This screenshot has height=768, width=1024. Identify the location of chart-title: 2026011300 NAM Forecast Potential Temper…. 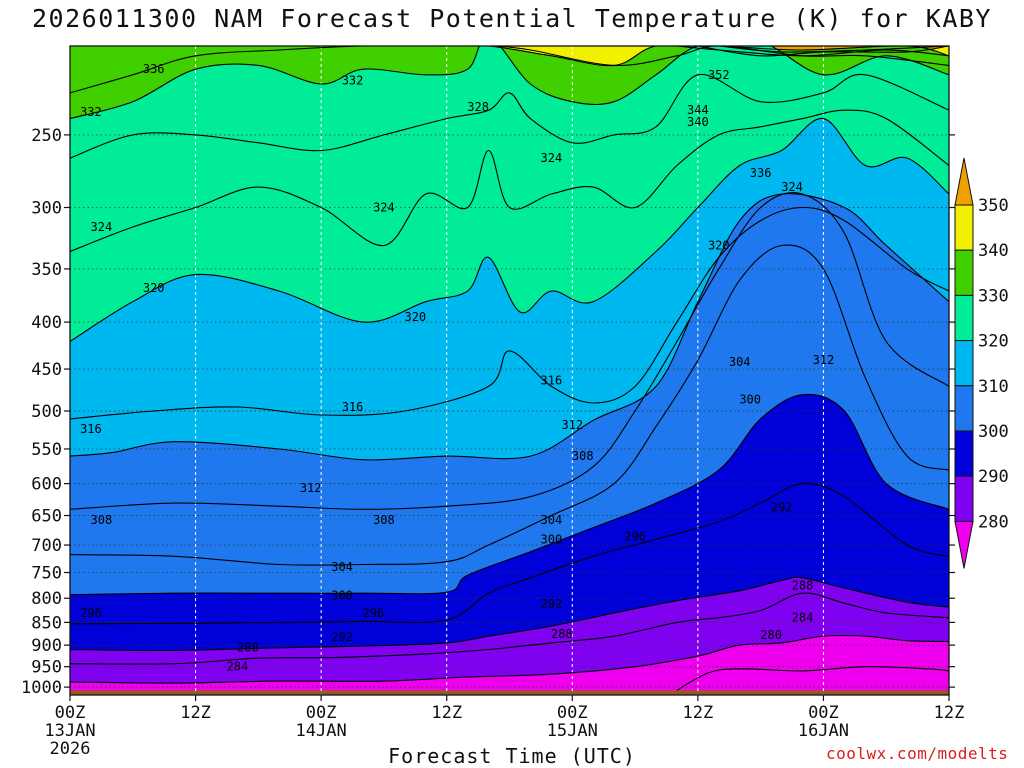
(512, 18).